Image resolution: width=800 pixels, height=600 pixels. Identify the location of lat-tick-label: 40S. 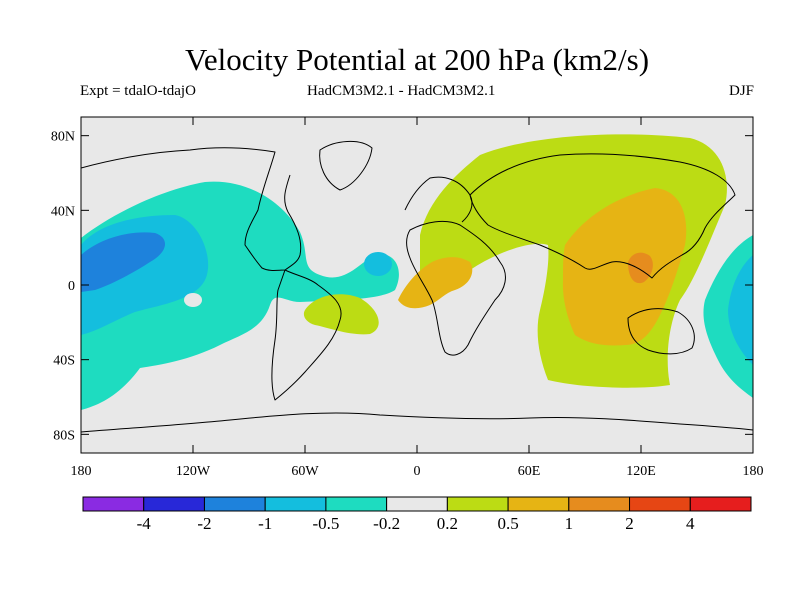
(64, 361).